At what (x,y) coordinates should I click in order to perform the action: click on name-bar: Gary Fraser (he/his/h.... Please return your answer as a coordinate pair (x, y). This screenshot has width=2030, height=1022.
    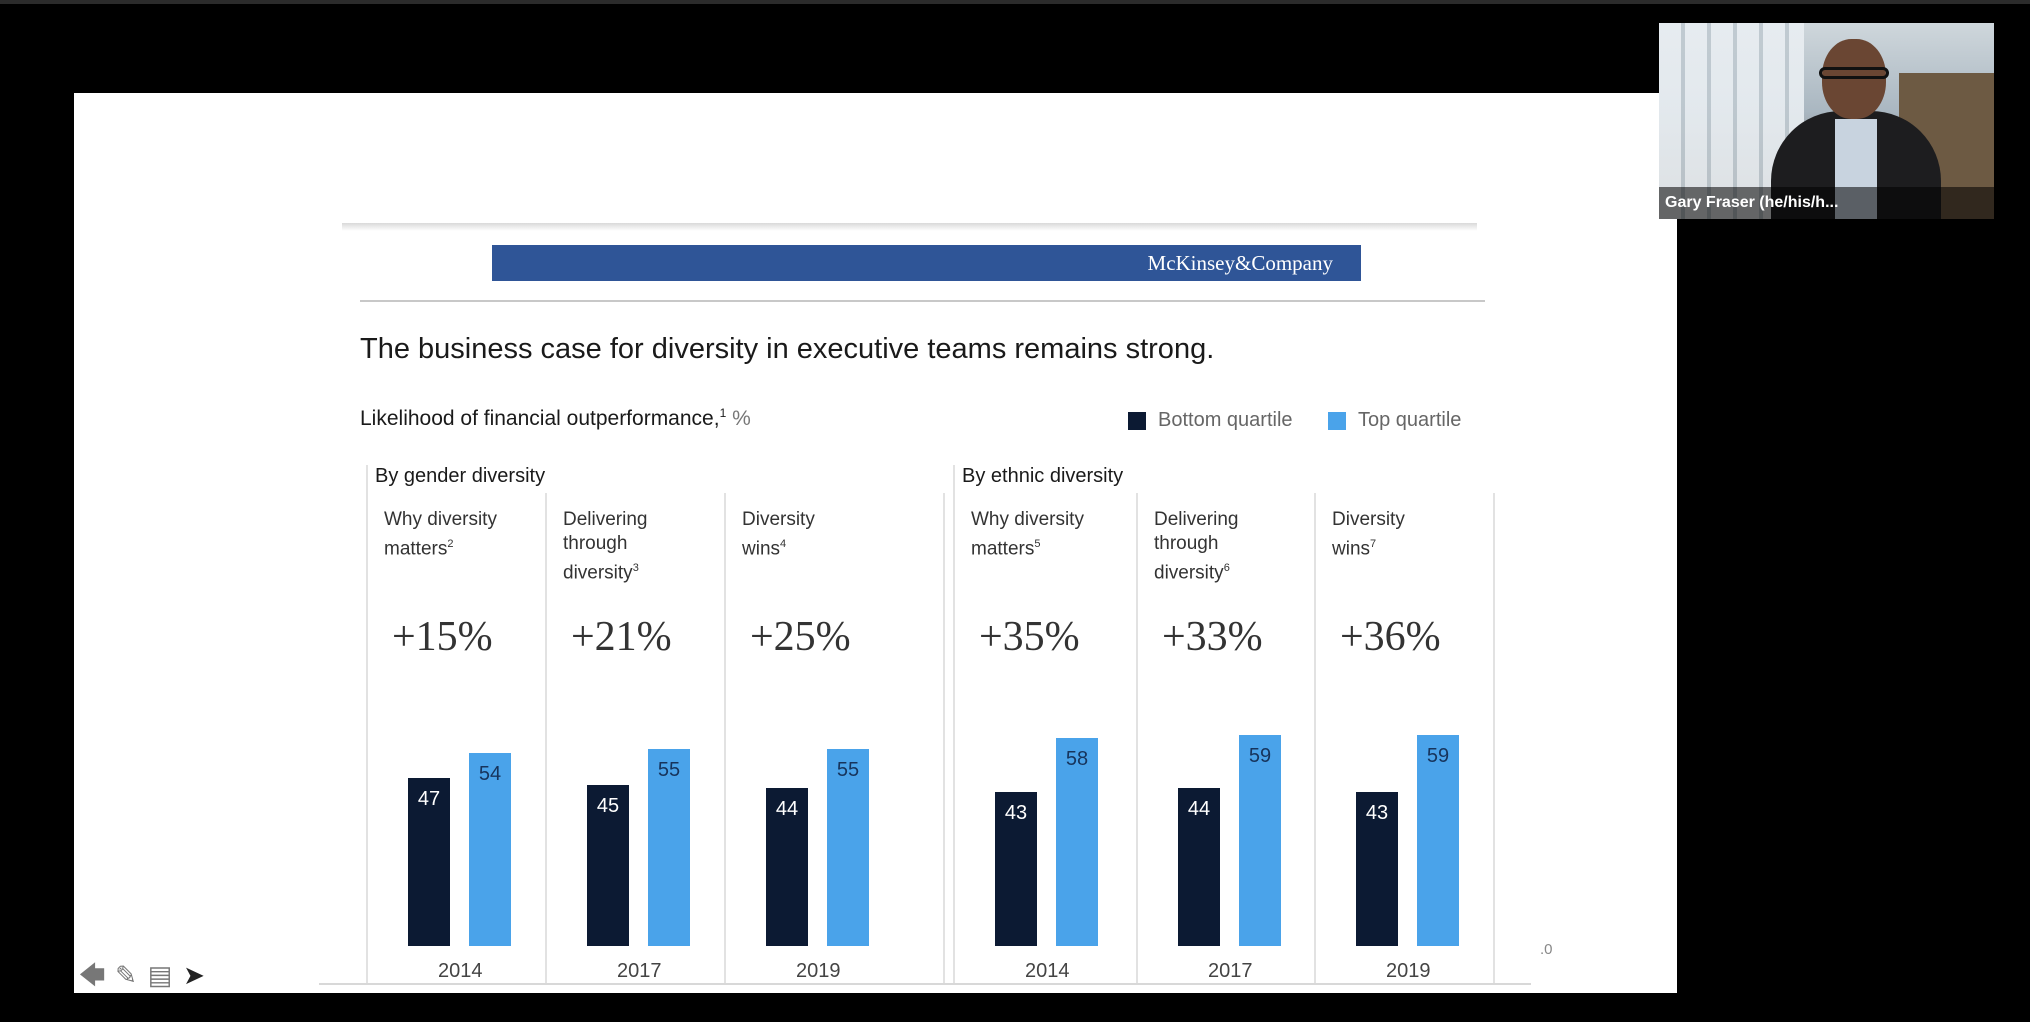
    Looking at the image, I should click on (1826, 203).